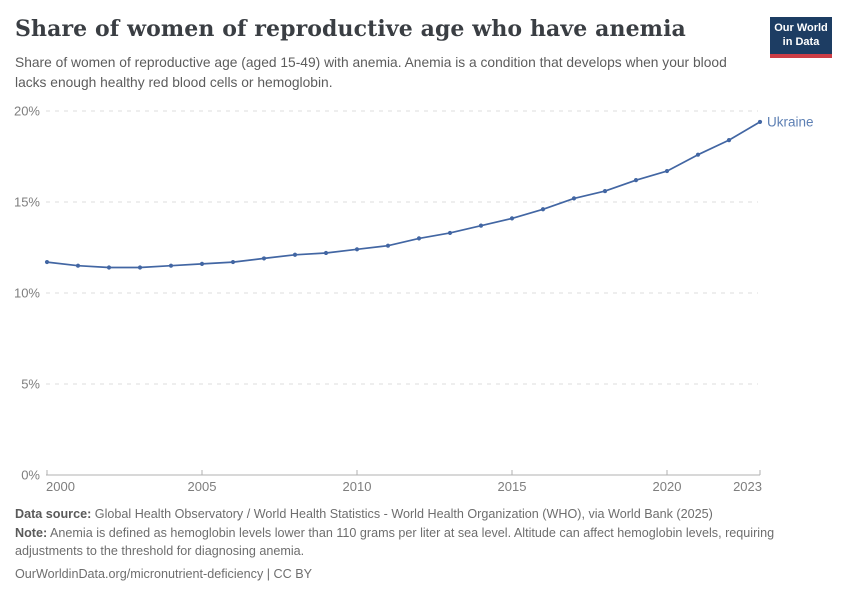 Image resolution: width=850 pixels, height=600 pixels. I want to click on y-tick-label: 20%, so click(27, 111).